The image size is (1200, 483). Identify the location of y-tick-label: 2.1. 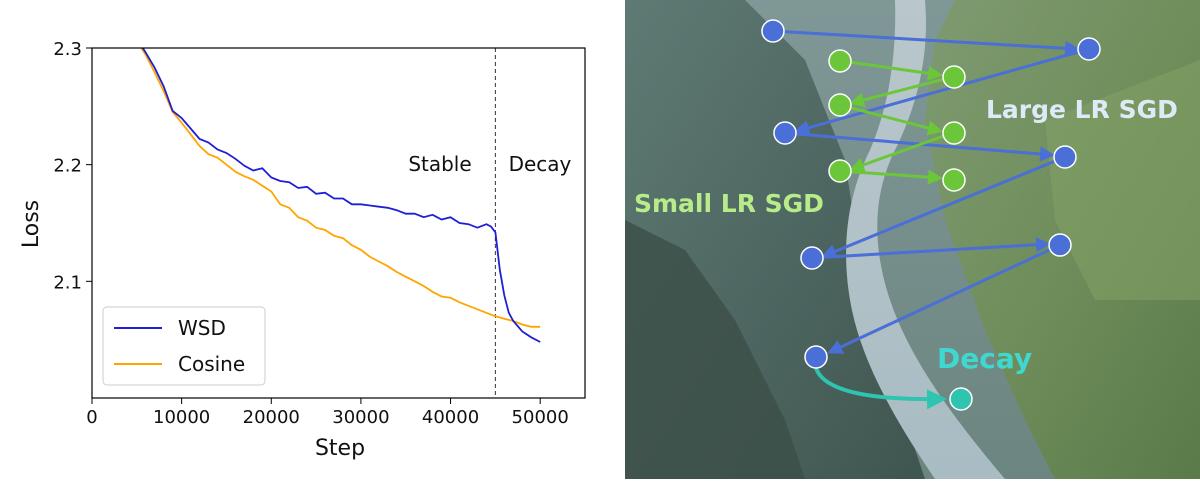
(67, 282).